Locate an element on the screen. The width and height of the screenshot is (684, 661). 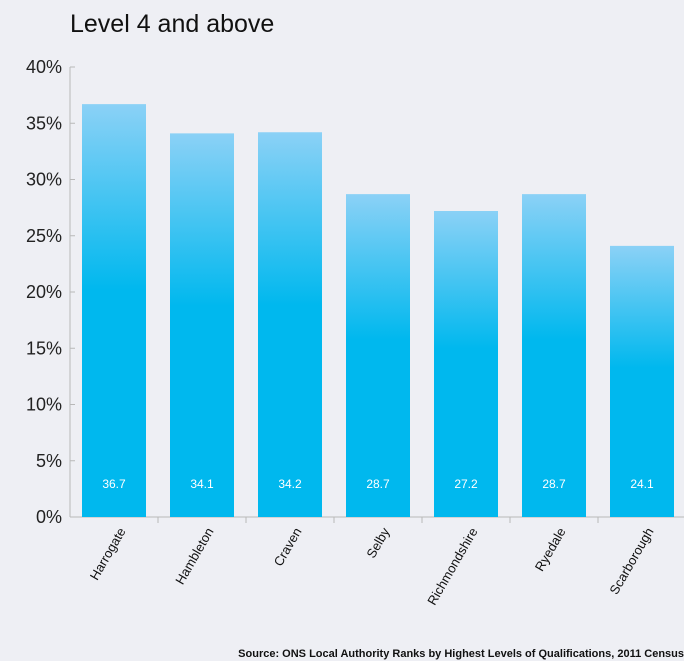
x-tick-label: Ryedale is located at coordinates (550, 549).